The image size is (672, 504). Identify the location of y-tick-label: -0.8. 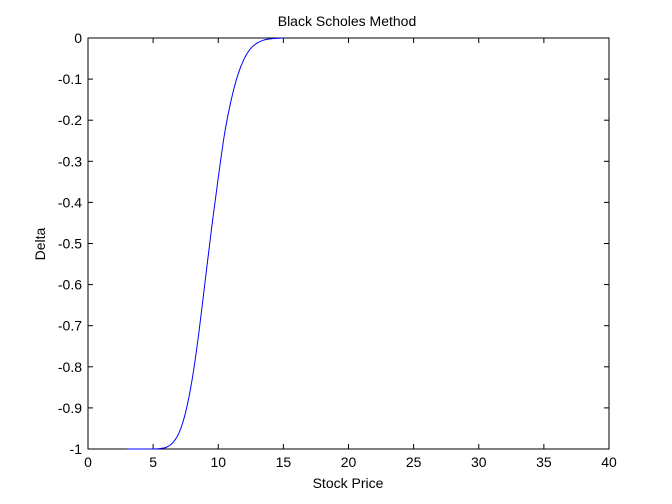
(70, 367).